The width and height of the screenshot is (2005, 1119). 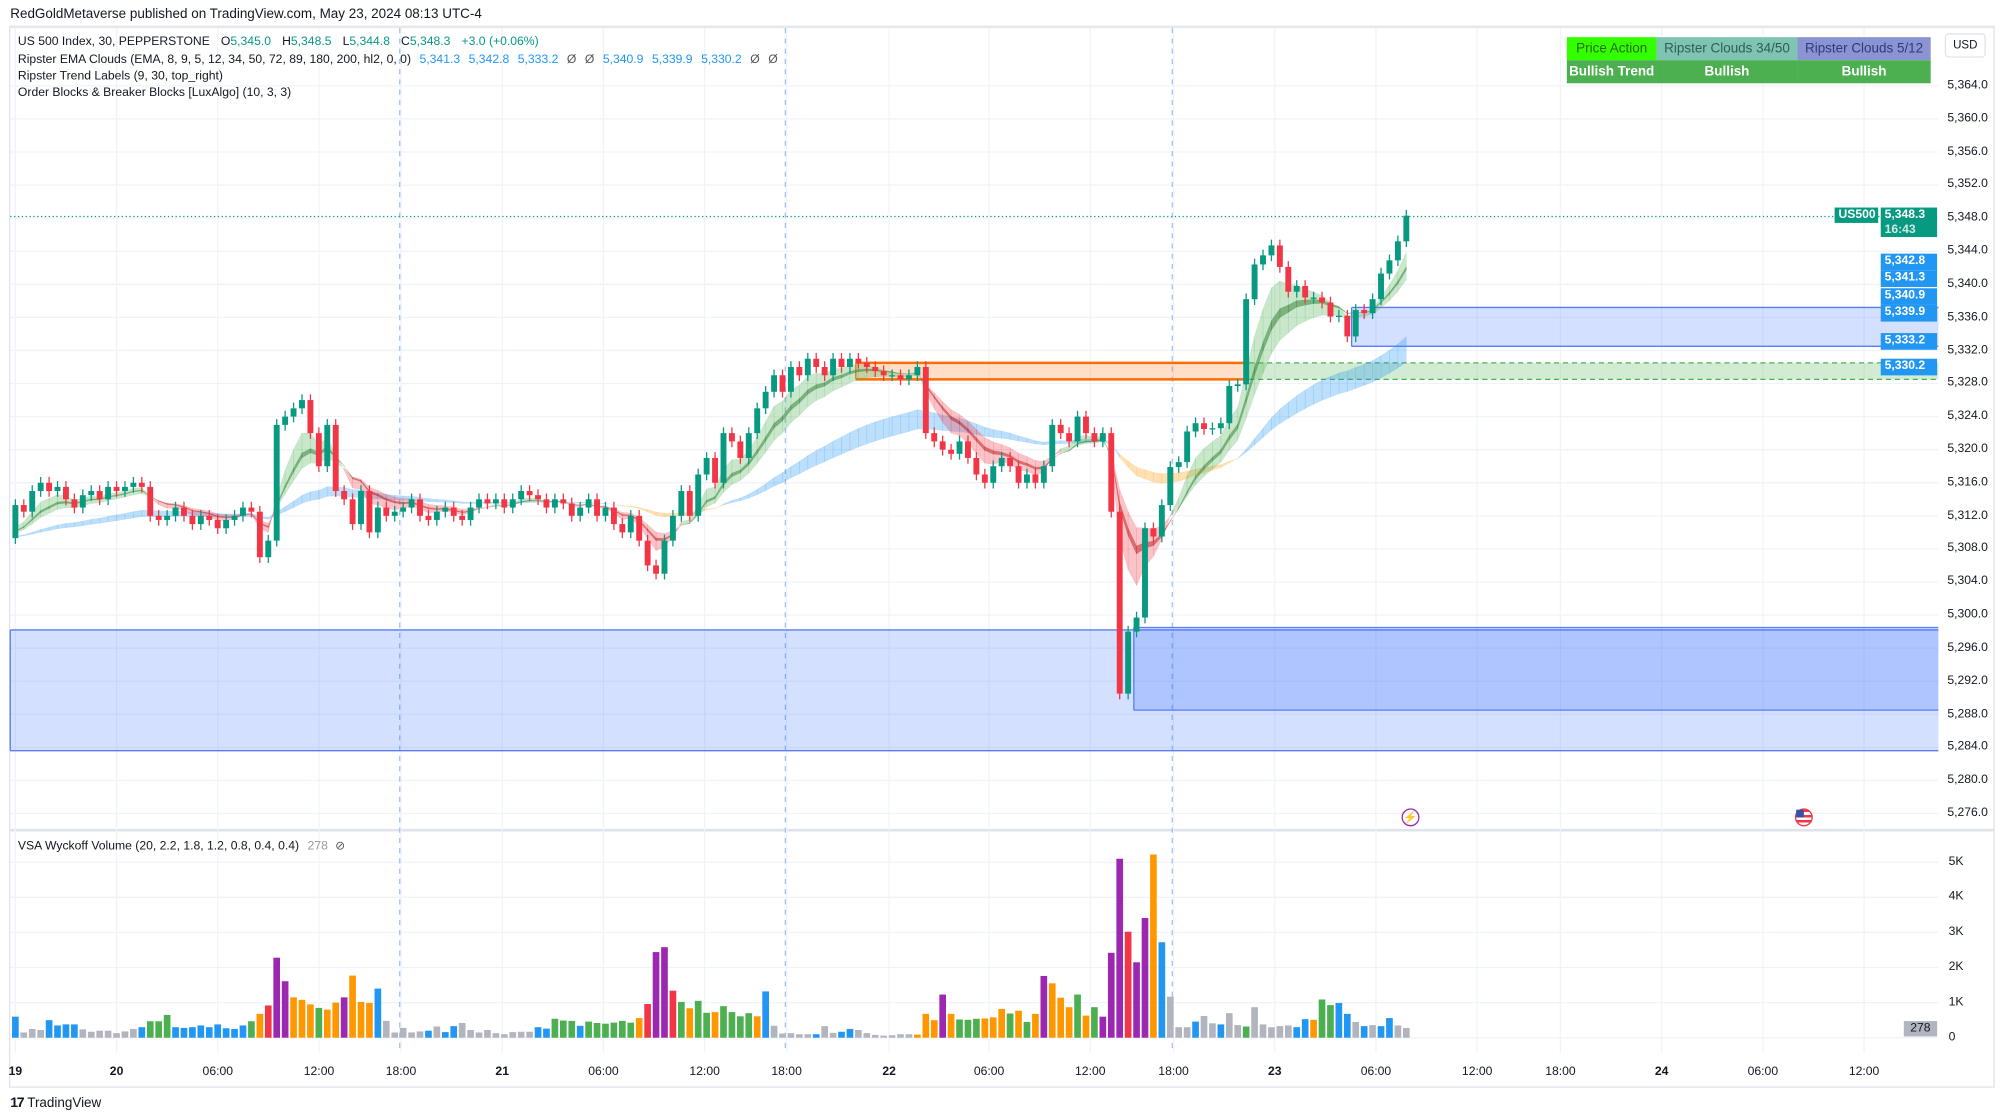 What do you see at coordinates (120, 76) in the screenshot?
I see `legend-trend-labels: Ripster Trend Labels (9, 30, top_right)` at bounding box center [120, 76].